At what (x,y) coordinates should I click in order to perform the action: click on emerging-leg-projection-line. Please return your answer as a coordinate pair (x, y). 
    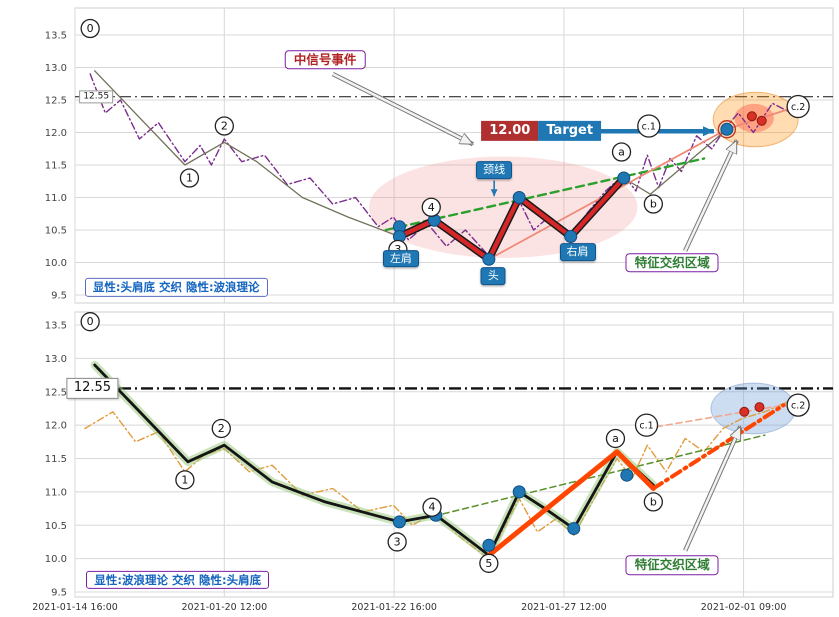
    Looking at the image, I should click on (718, 447).